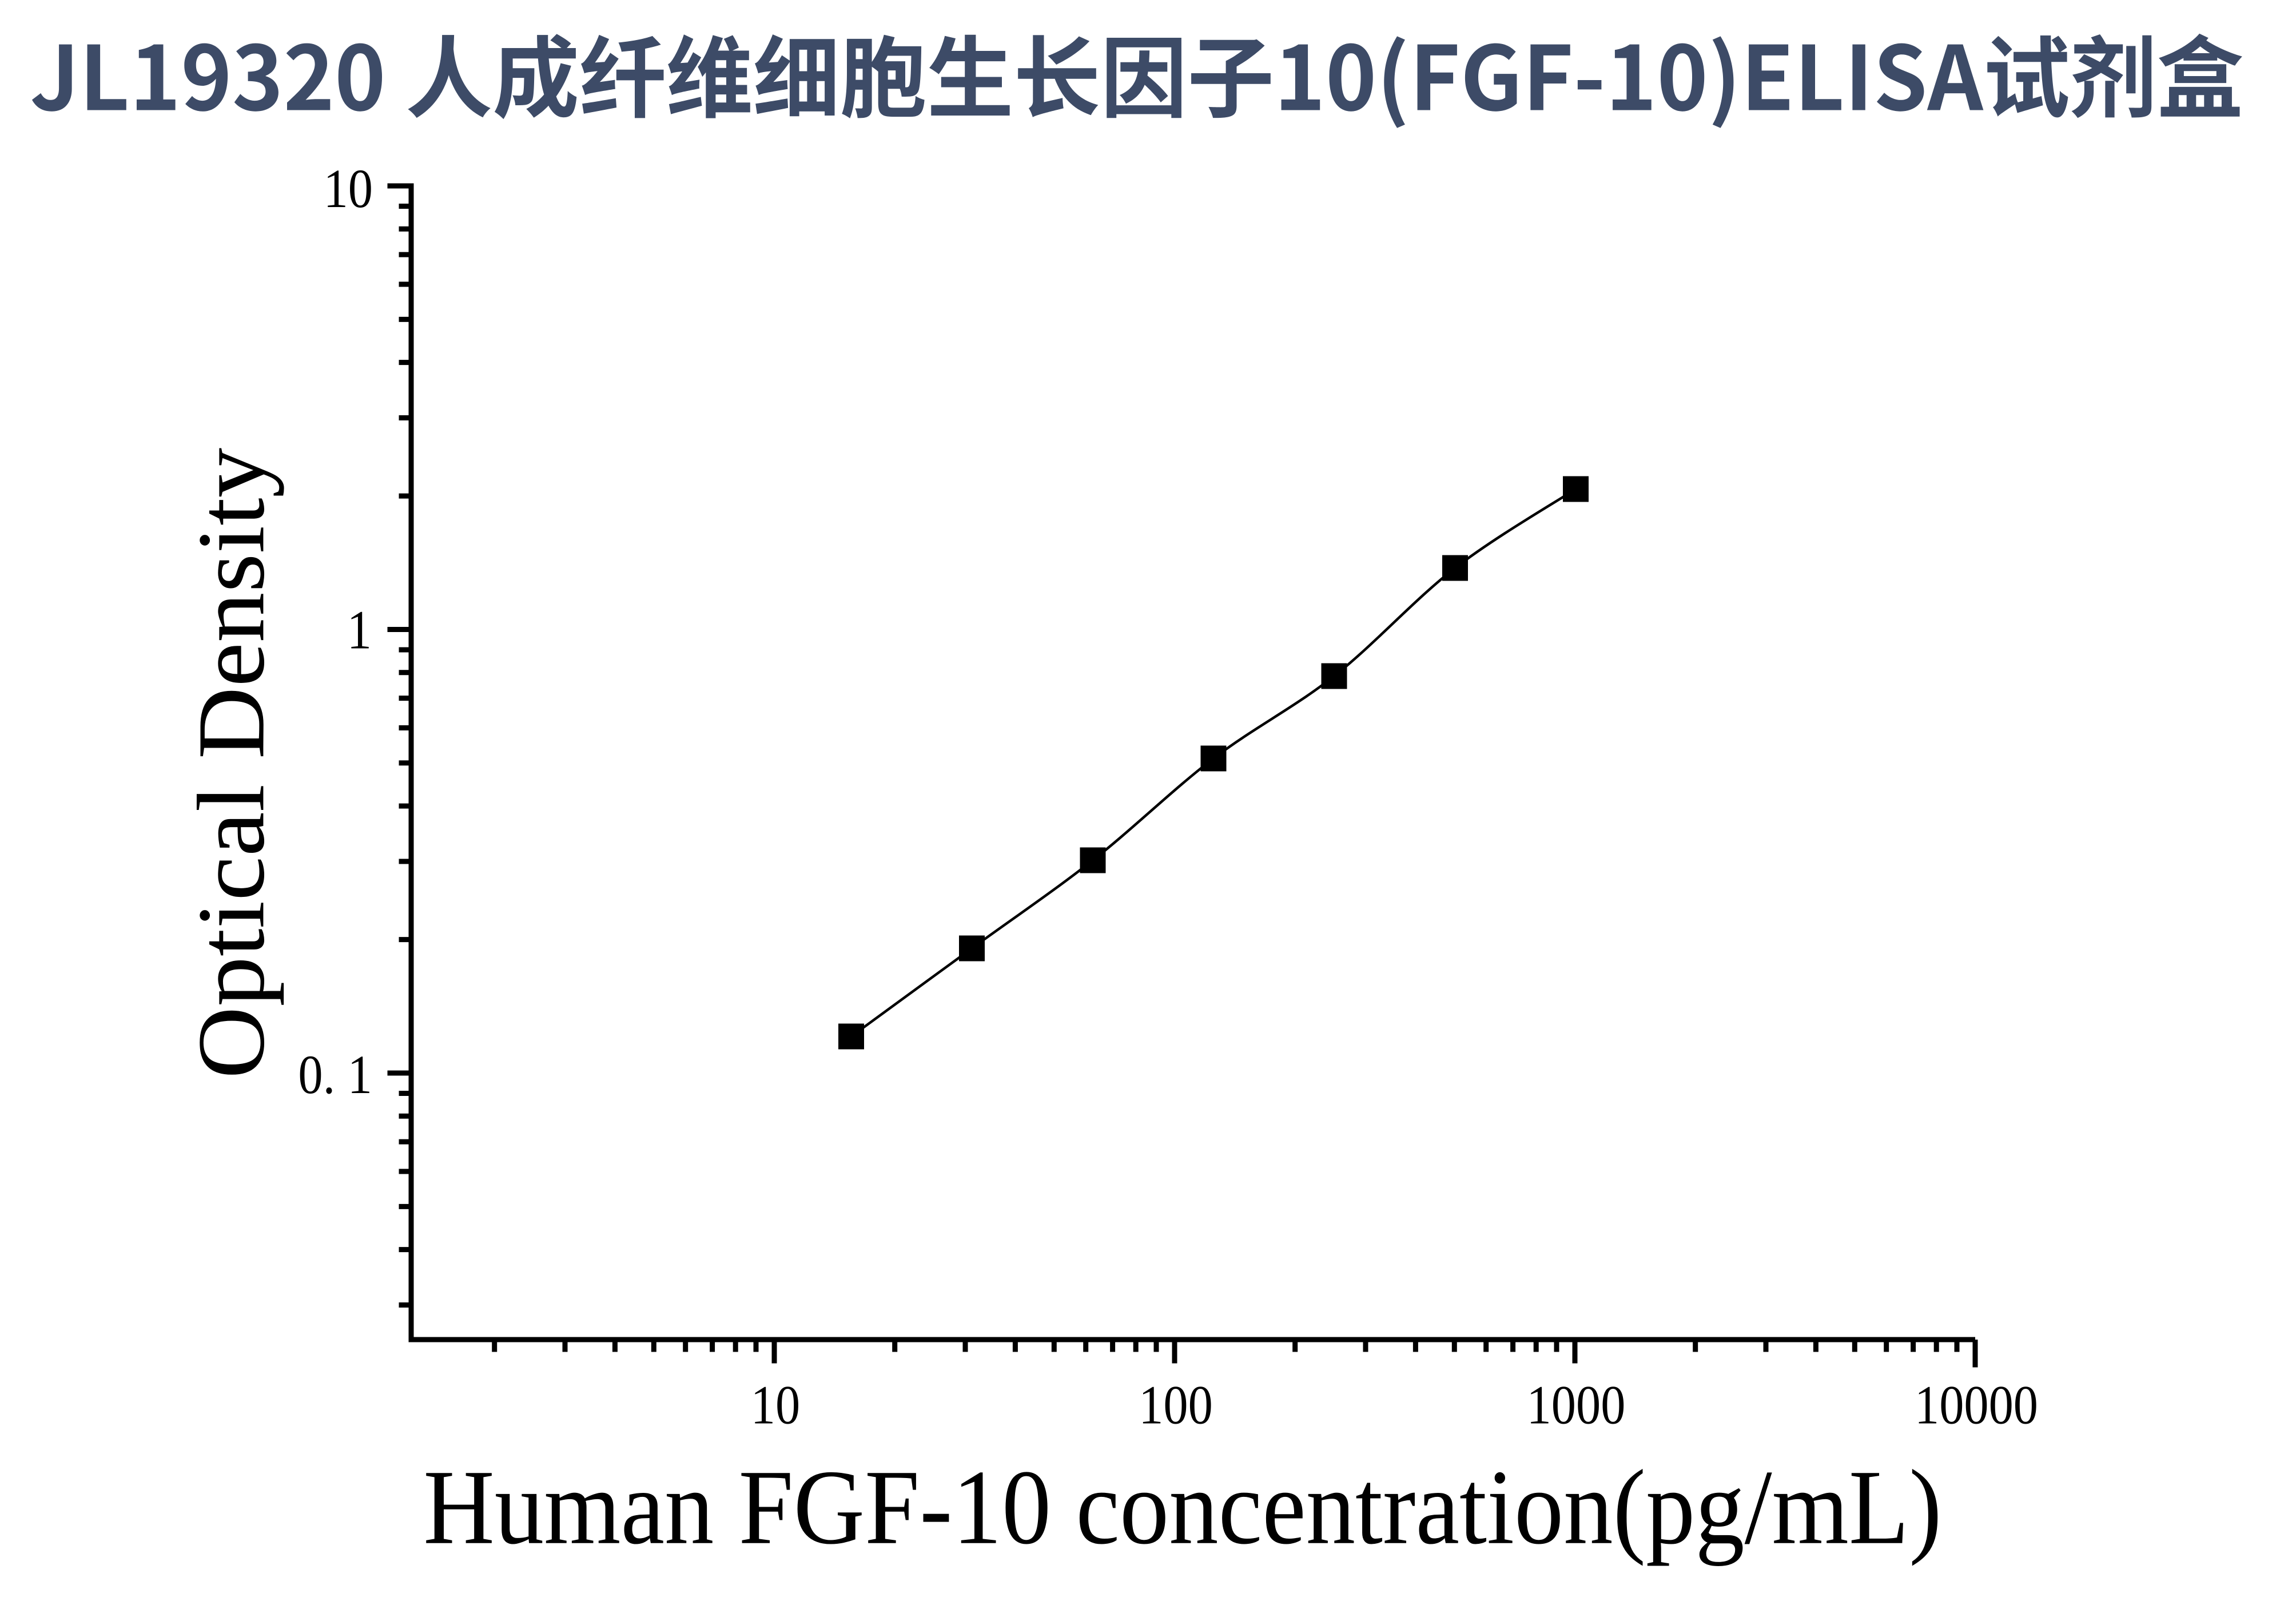  I want to click on svg-text: 1000, so click(1577, 1404).